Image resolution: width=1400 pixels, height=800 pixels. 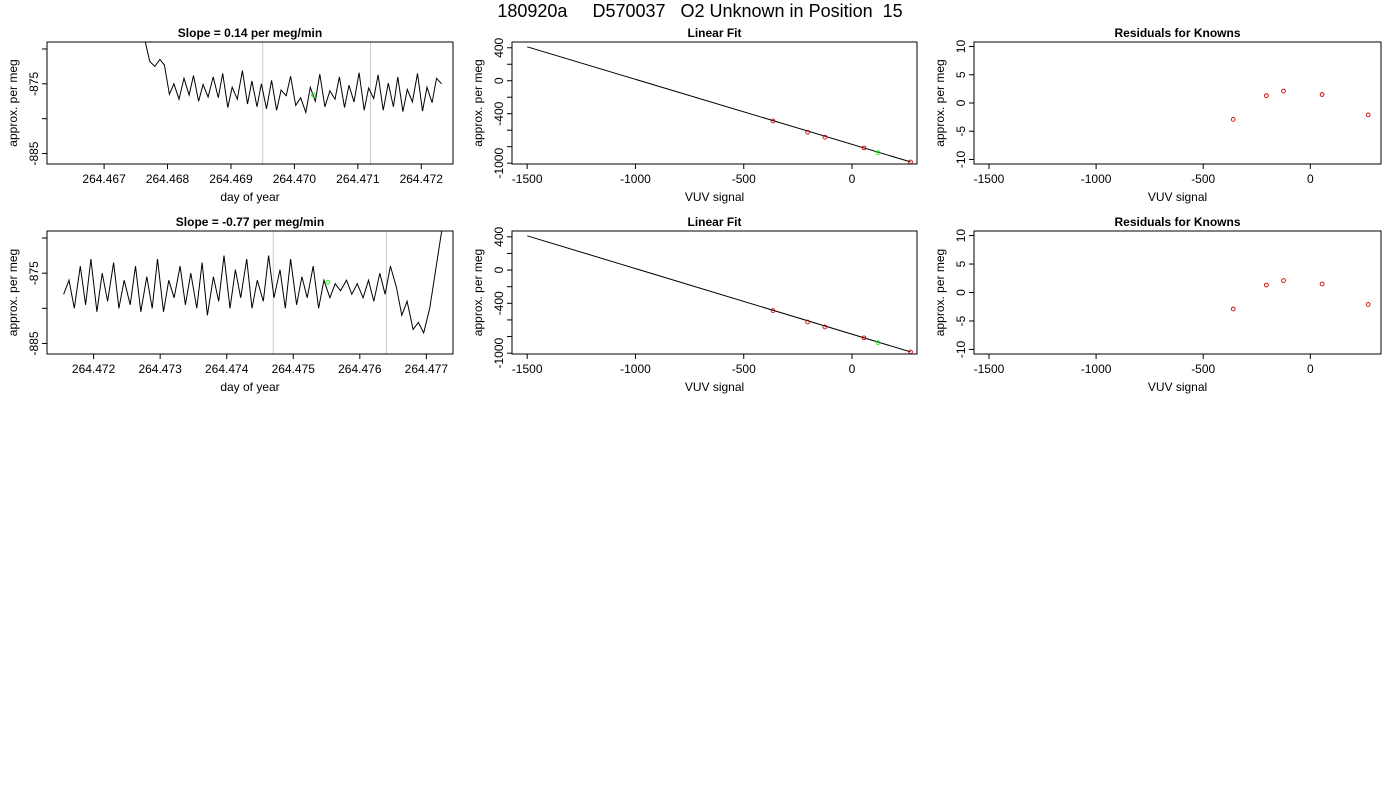 What do you see at coordinates (160, 369) in the screenshot?
I see `x-tick-label: 264.473` at bounding box center [160, 369].